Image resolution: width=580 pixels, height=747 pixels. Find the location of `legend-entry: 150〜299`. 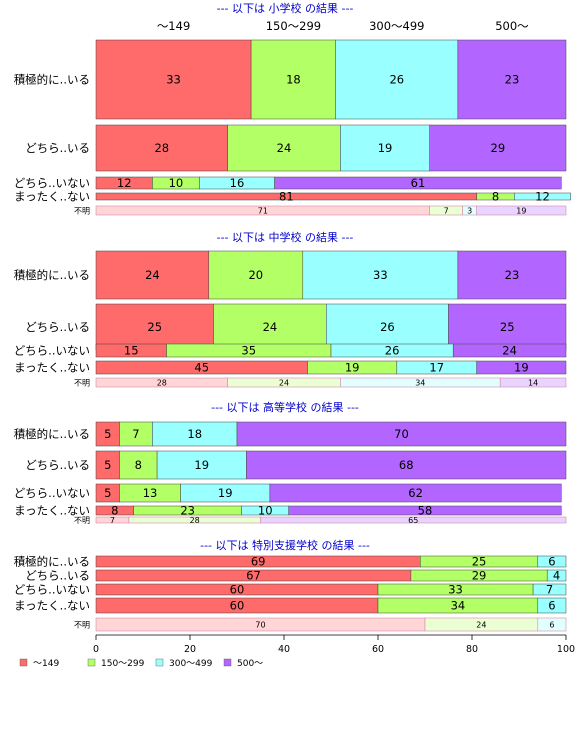

legend-entry: 150〜299 is located at coordinates (116, 663).